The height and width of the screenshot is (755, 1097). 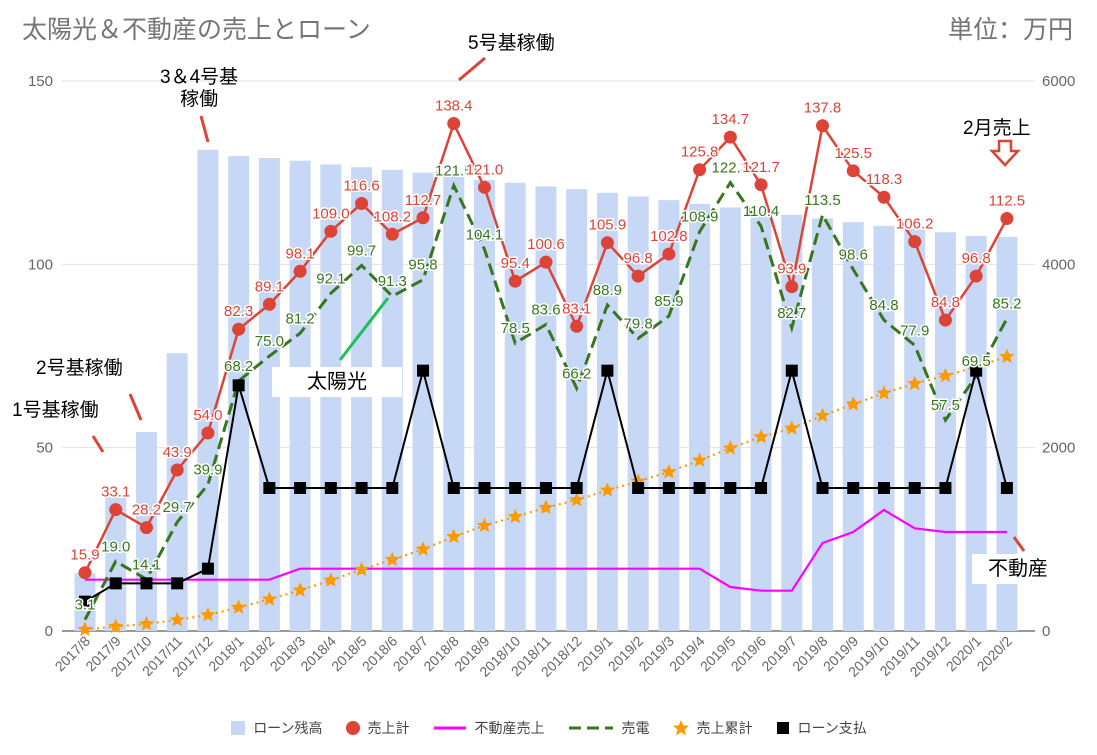 I want to click on legend-swatch-loan-balance, so click(x=238, y=728).